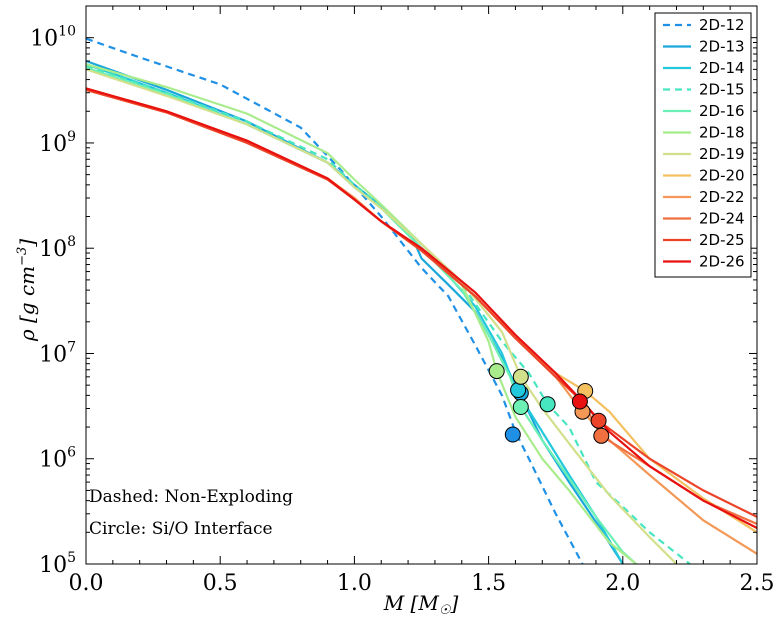  I want to click on legend-label-2D-12: 2D-12, so click(722, 25).